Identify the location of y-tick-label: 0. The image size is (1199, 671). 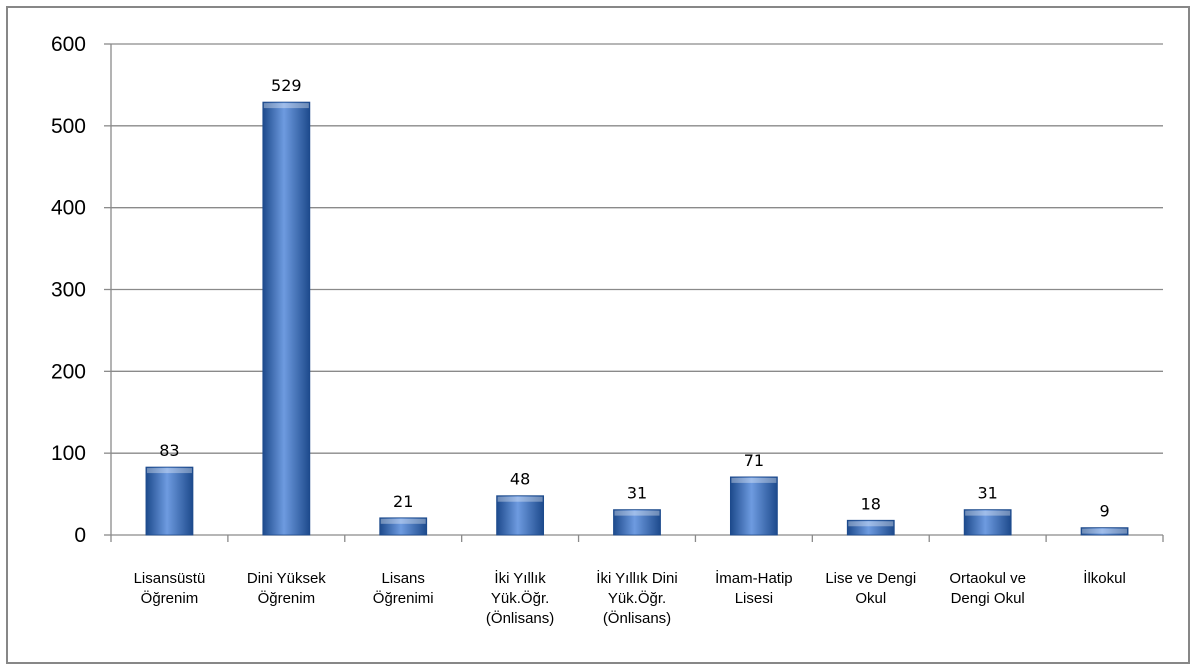
(80, 535).